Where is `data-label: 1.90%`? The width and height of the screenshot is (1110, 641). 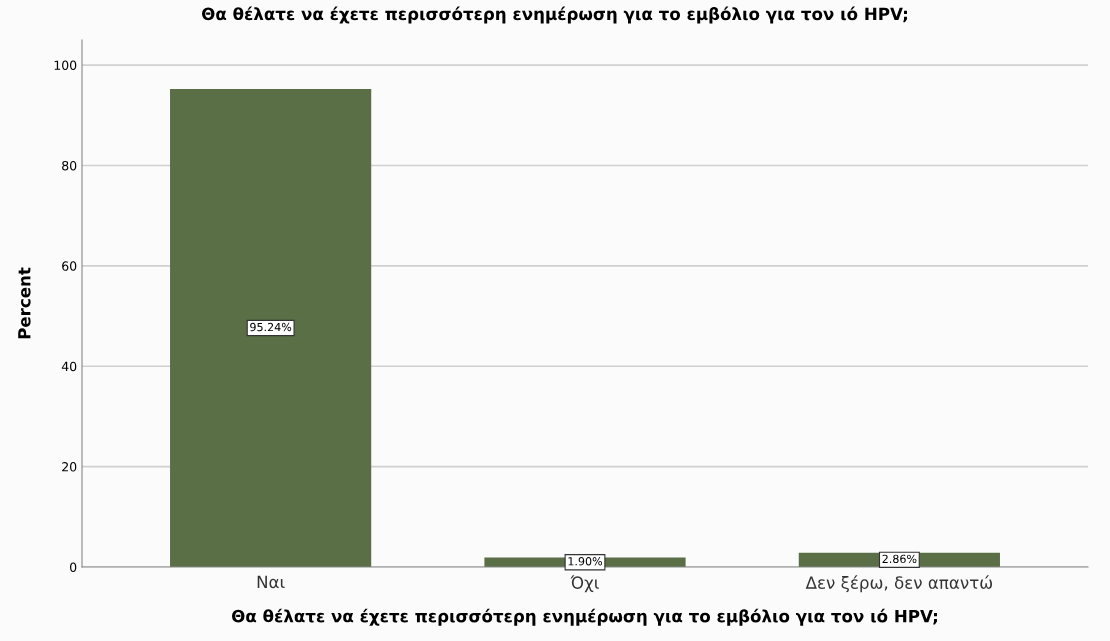 data-label: 1.90% is located at coordinates (585, 561).